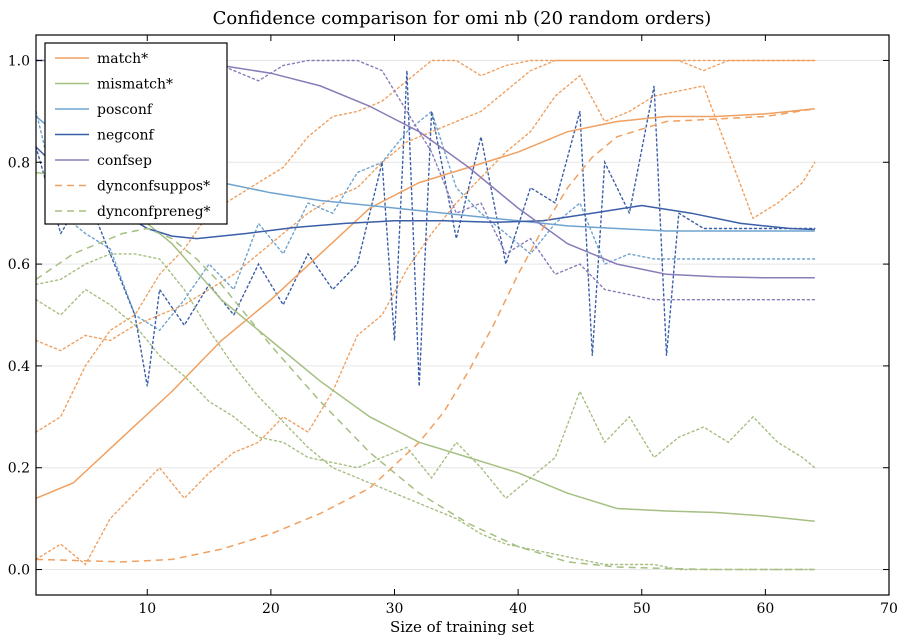  I want to click on y-tick-label: 0.2, so click(19, 469).